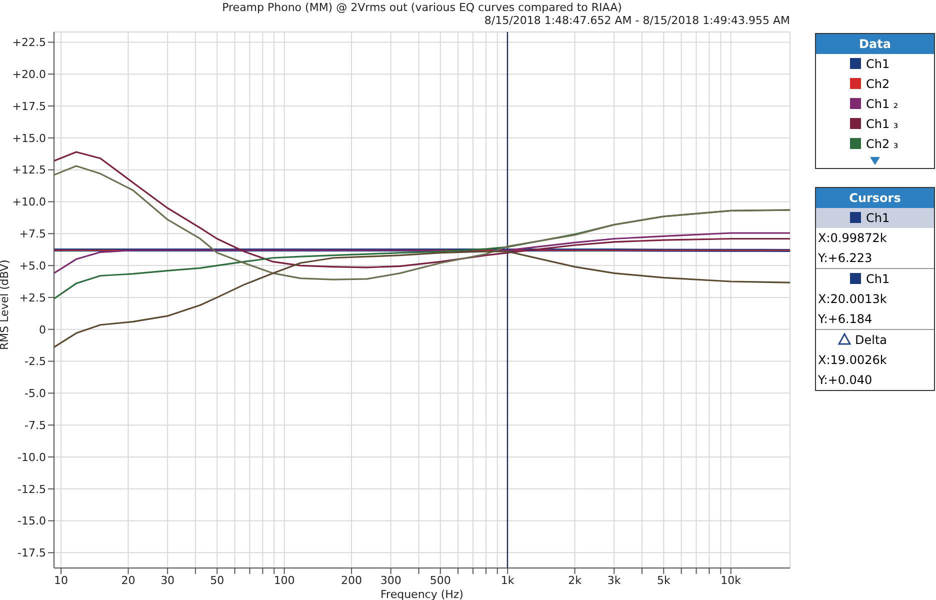 This screenshot has height=600, width=936. What do you see at coordinates (878, 84) in the screenshot?
I see `legend-label: Ch2` at bounding box center [878, 84].